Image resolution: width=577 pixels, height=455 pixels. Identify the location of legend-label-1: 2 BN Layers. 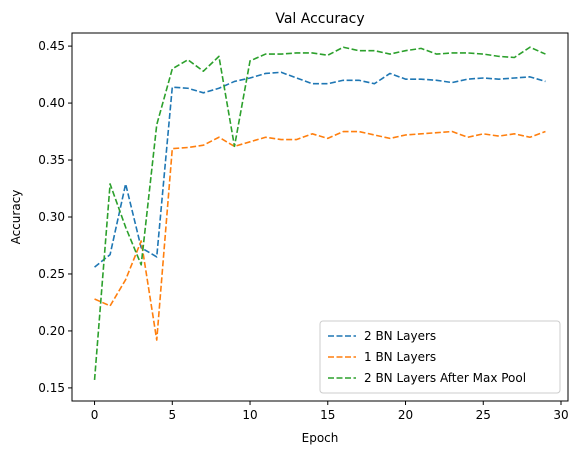
(400, 336).